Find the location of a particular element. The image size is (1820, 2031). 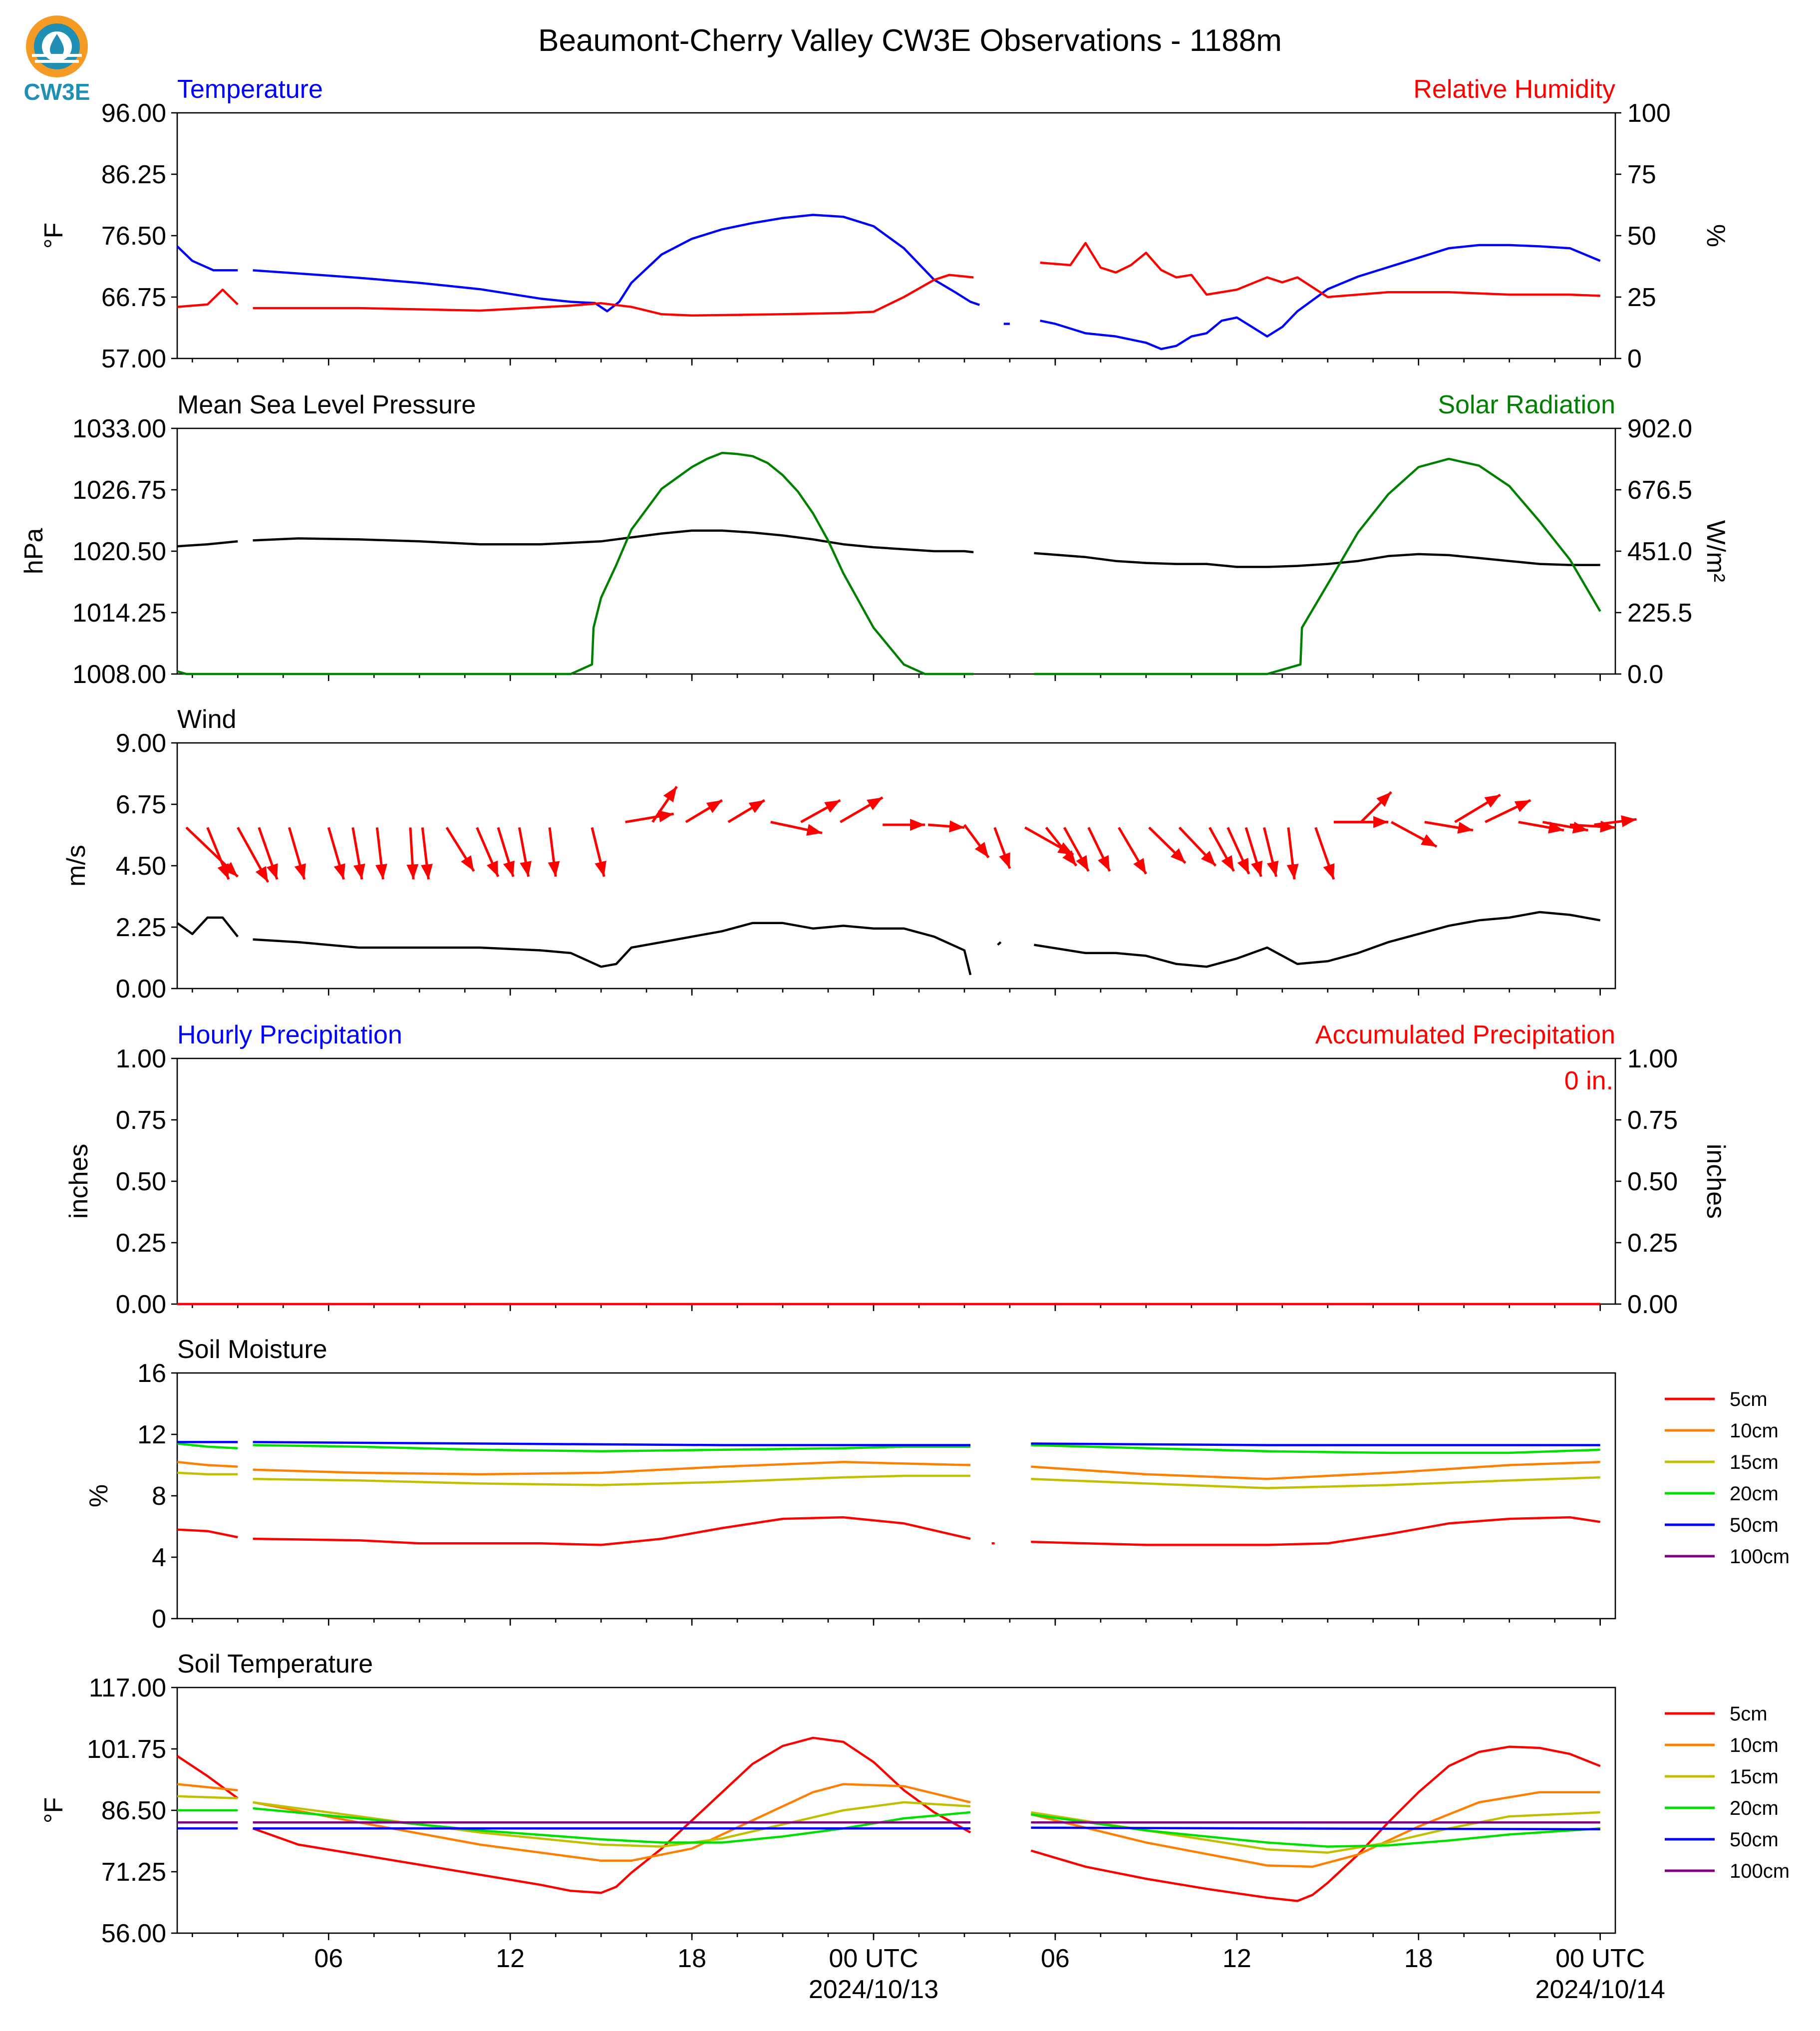

series-line-temperature is located at coordinates (888, 282).